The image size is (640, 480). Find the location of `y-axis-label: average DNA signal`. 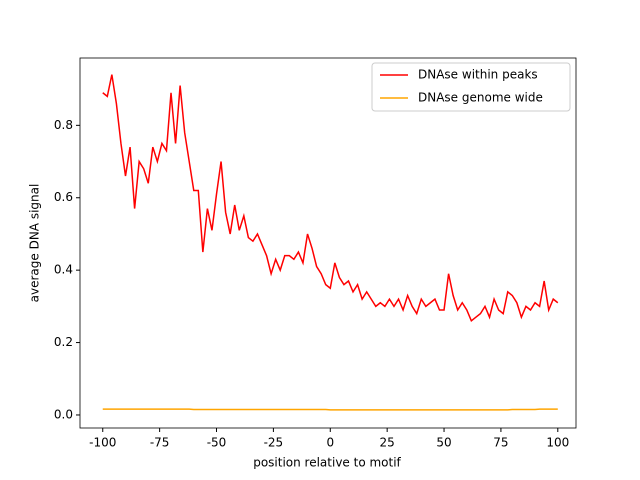

y-axis-label: average DNA signal is located at coordinates (35, 243).